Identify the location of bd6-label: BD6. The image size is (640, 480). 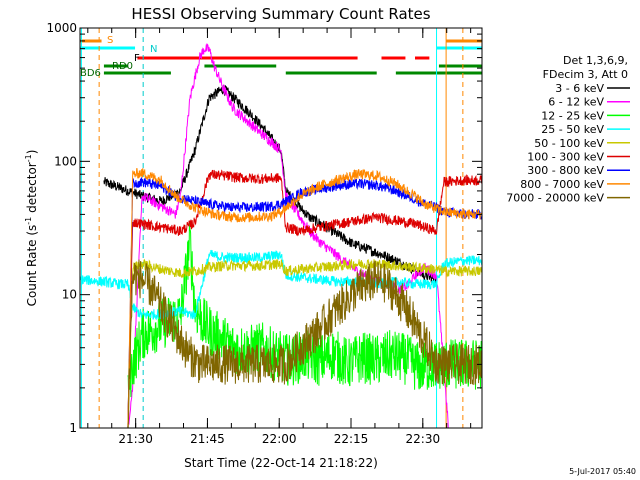
(90, 73).